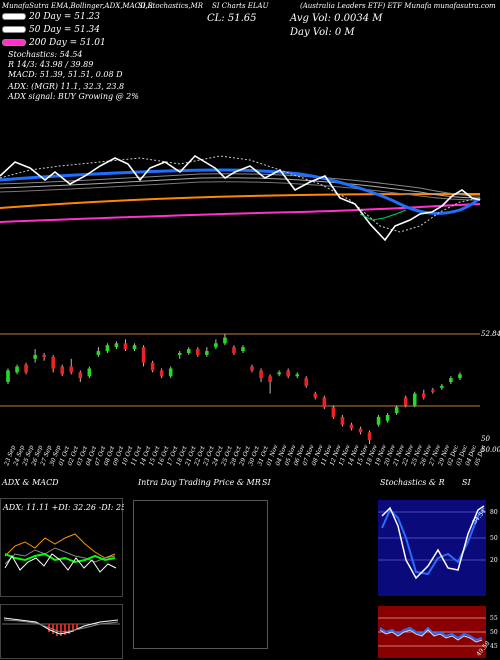  I want to click on adx-white-line, so click(60, 563).